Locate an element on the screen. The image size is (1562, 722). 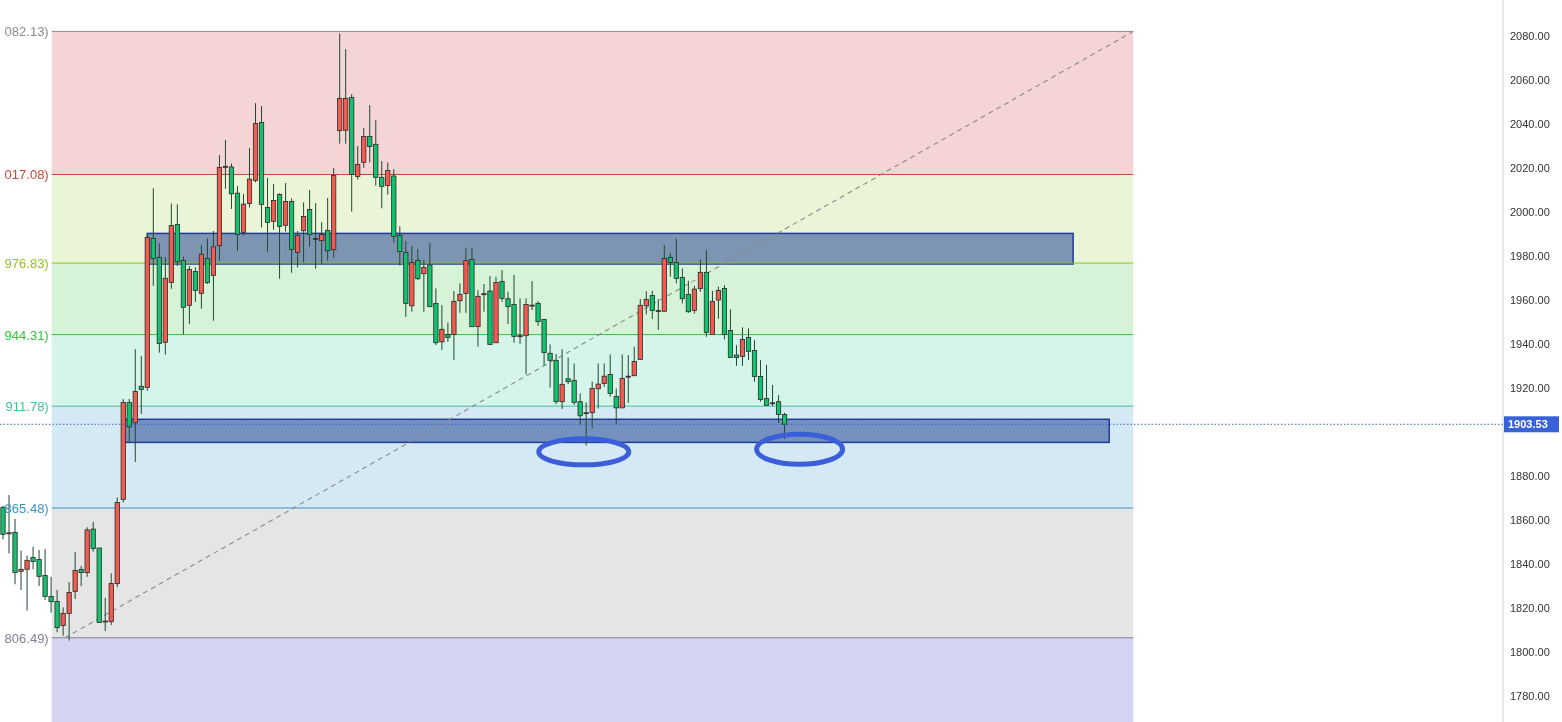
y-tick-label: 1880.00 is located at coordinates (1530, 476).